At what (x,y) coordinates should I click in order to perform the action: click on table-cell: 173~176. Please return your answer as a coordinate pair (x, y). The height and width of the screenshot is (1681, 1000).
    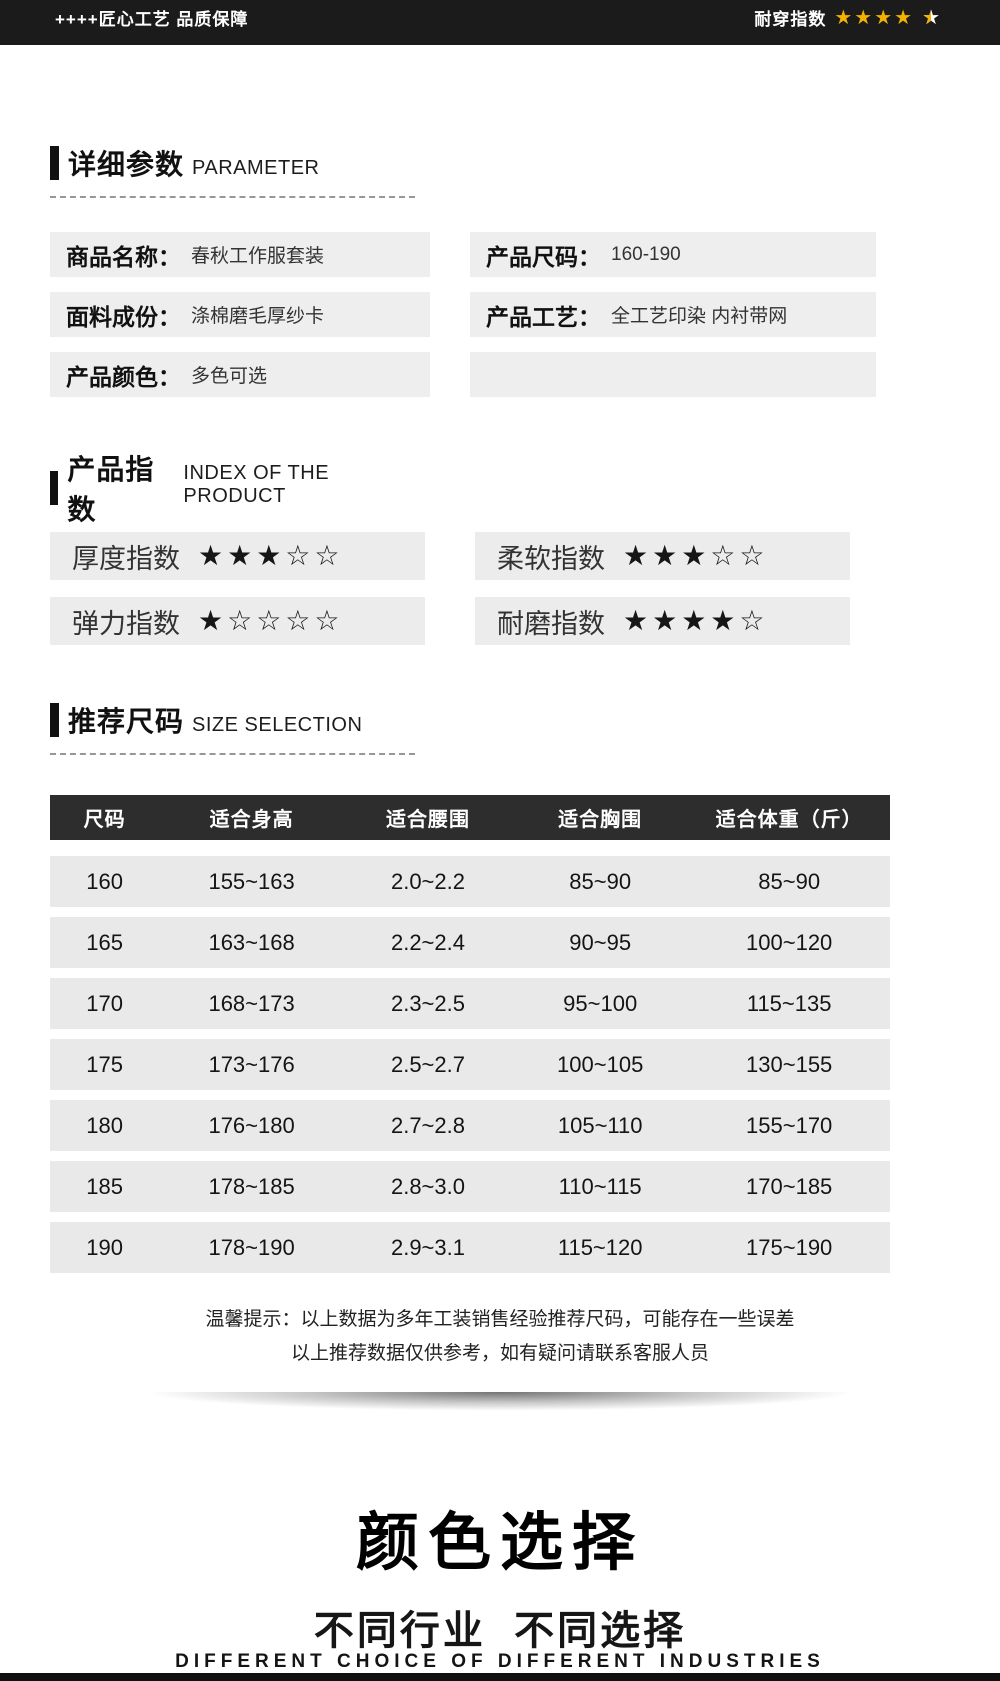
    Looking at the image, I should click on (251, 1064).